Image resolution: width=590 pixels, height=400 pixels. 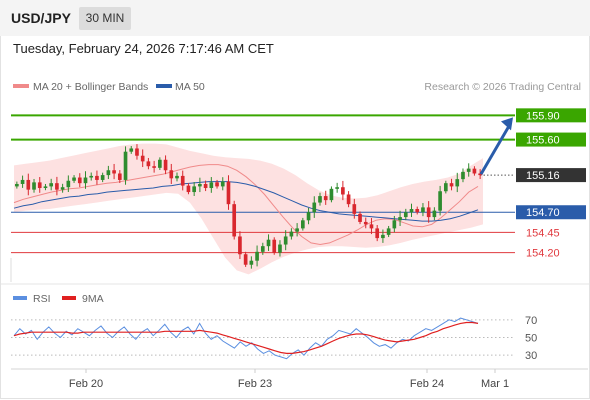 What do you see at coordinates (495, 384) in the screenshot?
I see `x-tick-label-mar-1: Mar 1` at bounding box center [495, 384].